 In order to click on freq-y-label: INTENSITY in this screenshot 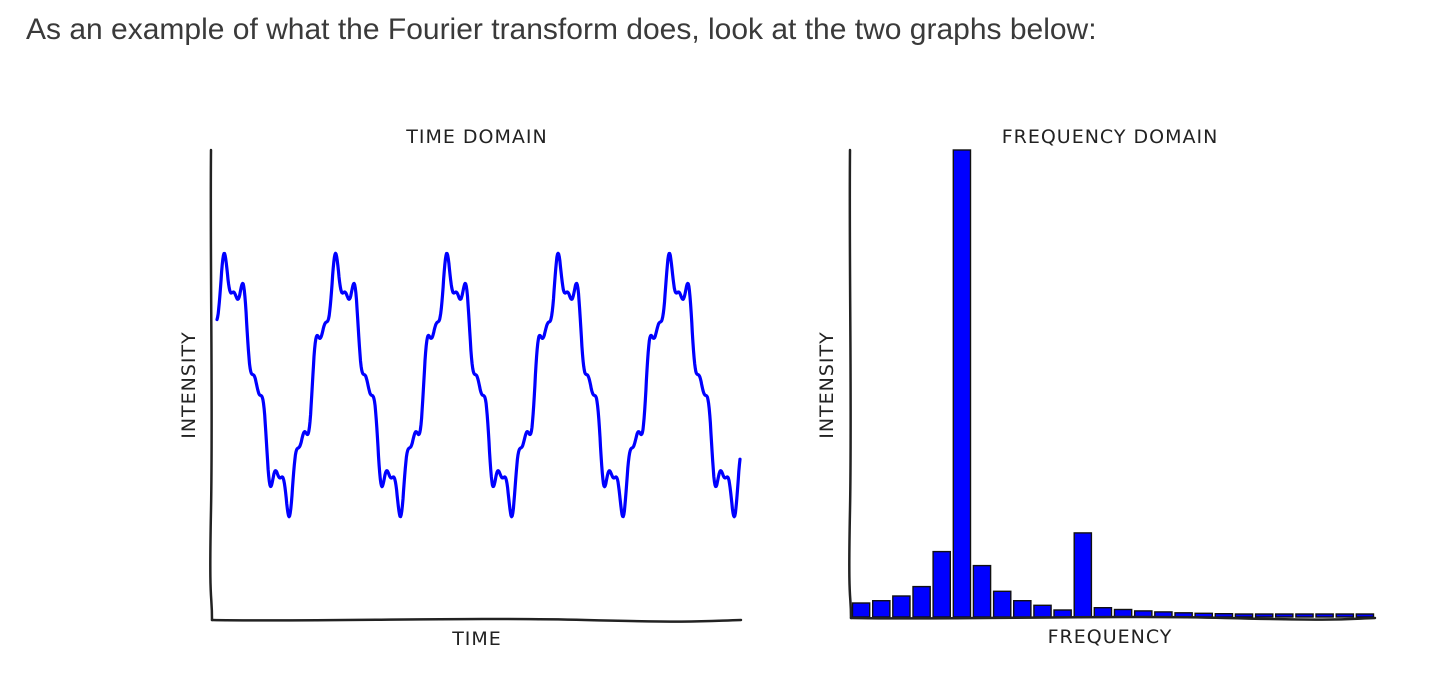, I will do `click(827, 385)`.